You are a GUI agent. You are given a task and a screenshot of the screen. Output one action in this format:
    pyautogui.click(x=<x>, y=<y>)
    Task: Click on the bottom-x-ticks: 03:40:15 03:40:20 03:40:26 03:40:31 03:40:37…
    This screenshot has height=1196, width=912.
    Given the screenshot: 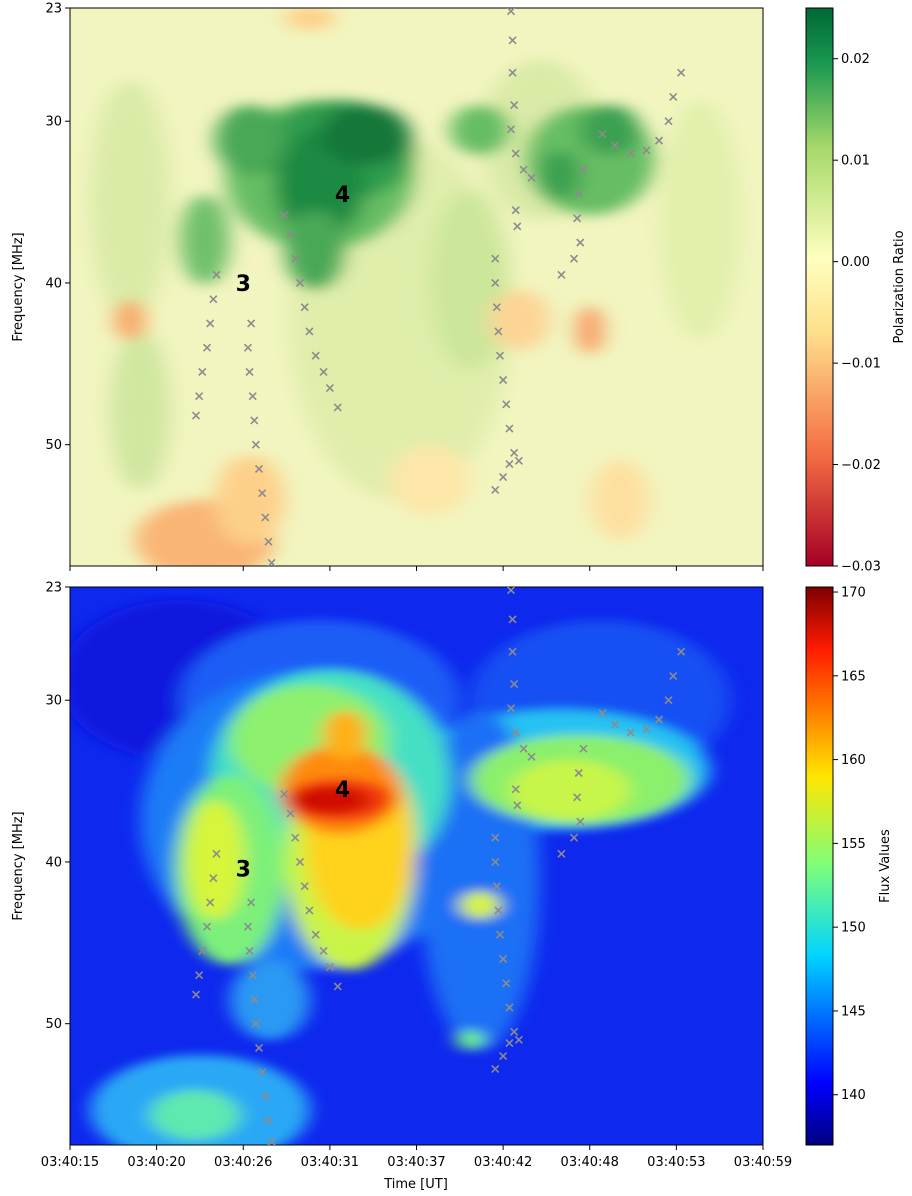 What is the action you would take?
    pyautogui.click(x=416, y=1157)
    